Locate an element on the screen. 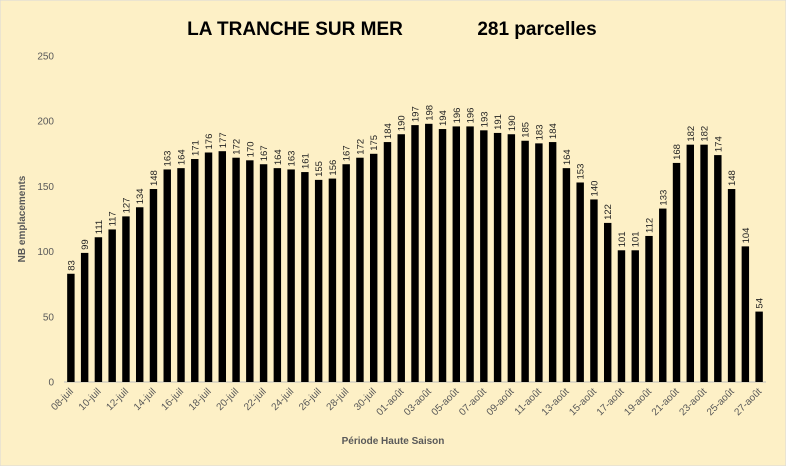 The height and width of the screenshot is (466, 786). value-label: 170 is located at coordinates (250, 149).